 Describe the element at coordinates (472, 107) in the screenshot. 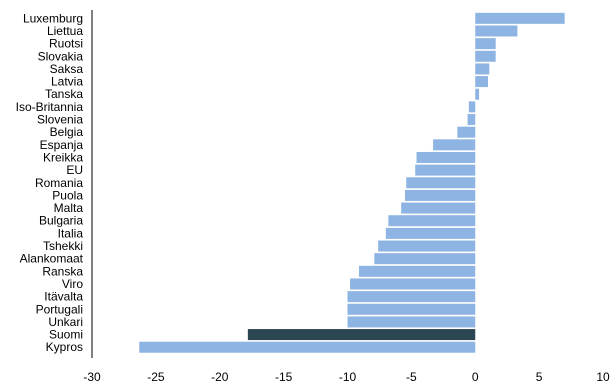

I see `bar-iso-britannia` at that location.